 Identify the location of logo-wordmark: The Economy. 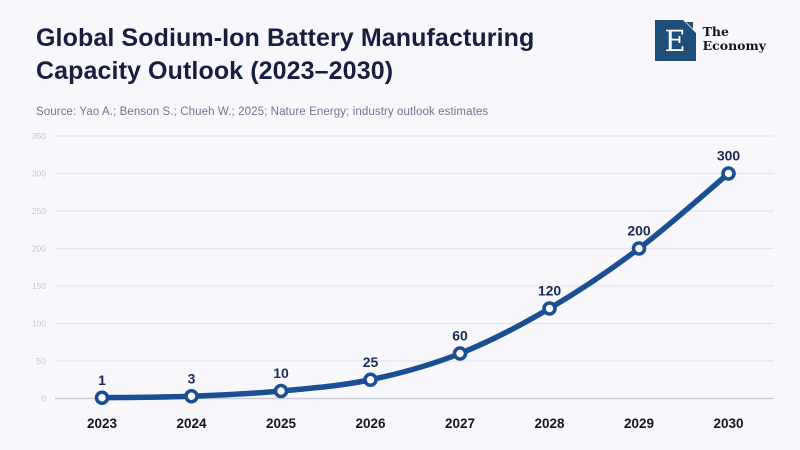
(734, 36).